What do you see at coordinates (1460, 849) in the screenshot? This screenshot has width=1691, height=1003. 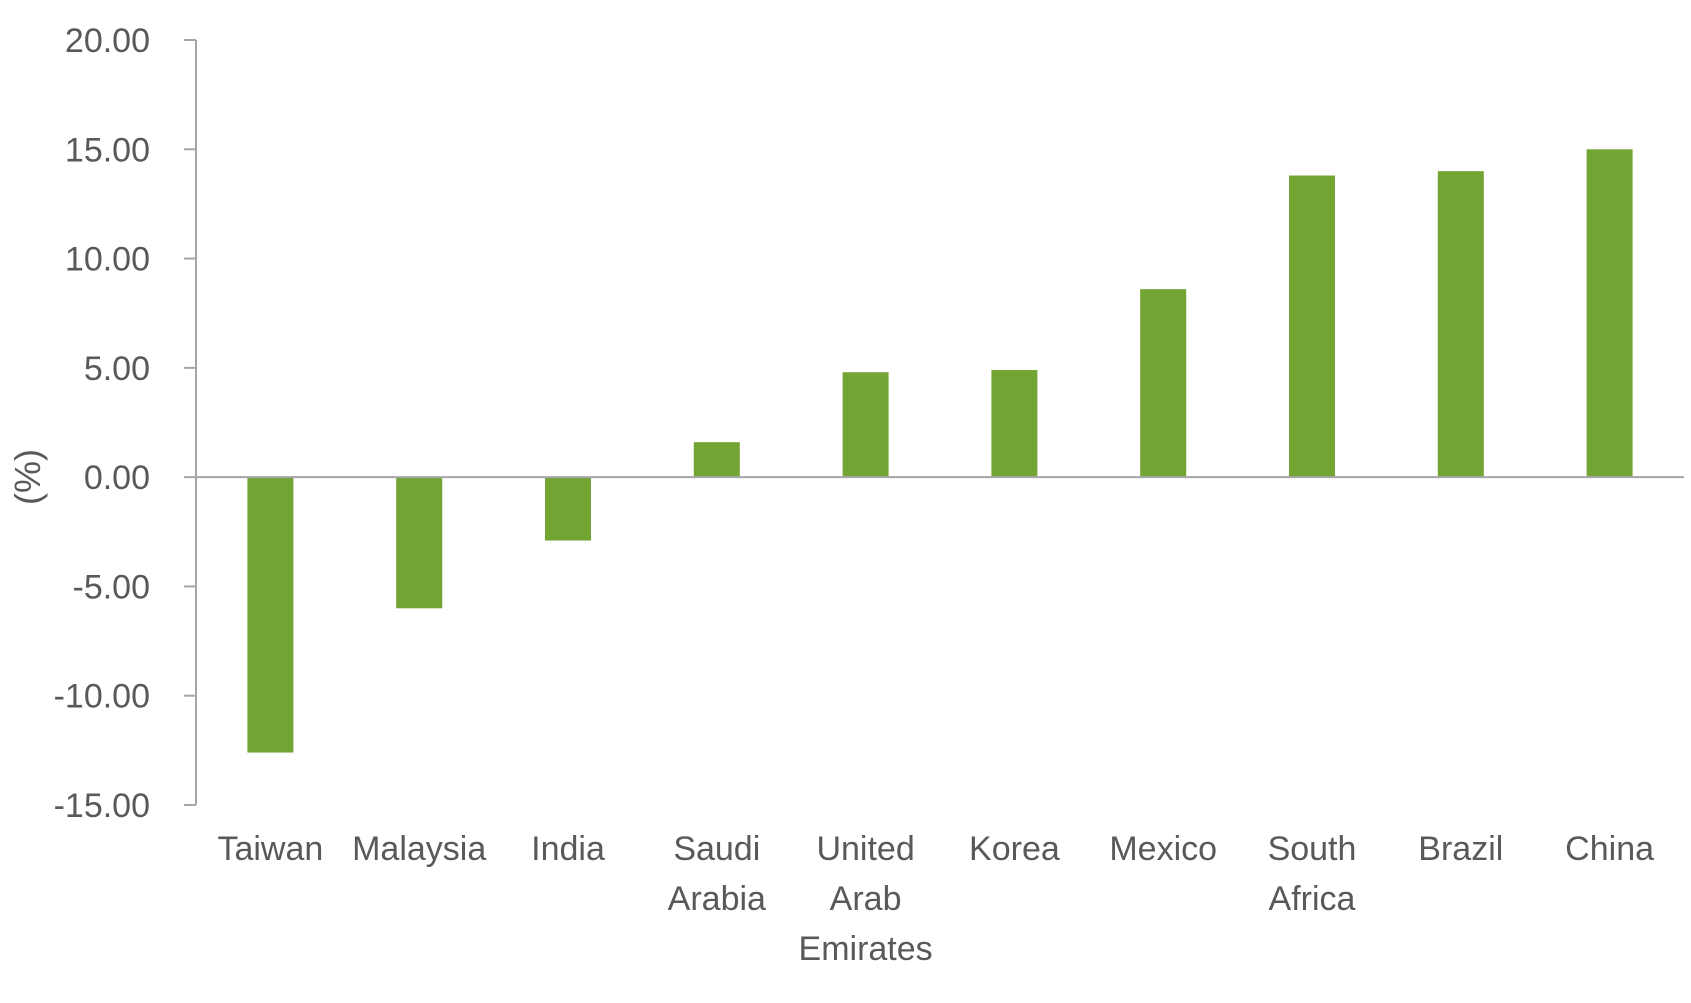 I see `x-category-label: Brazil` at bounding box center [1460, 849].